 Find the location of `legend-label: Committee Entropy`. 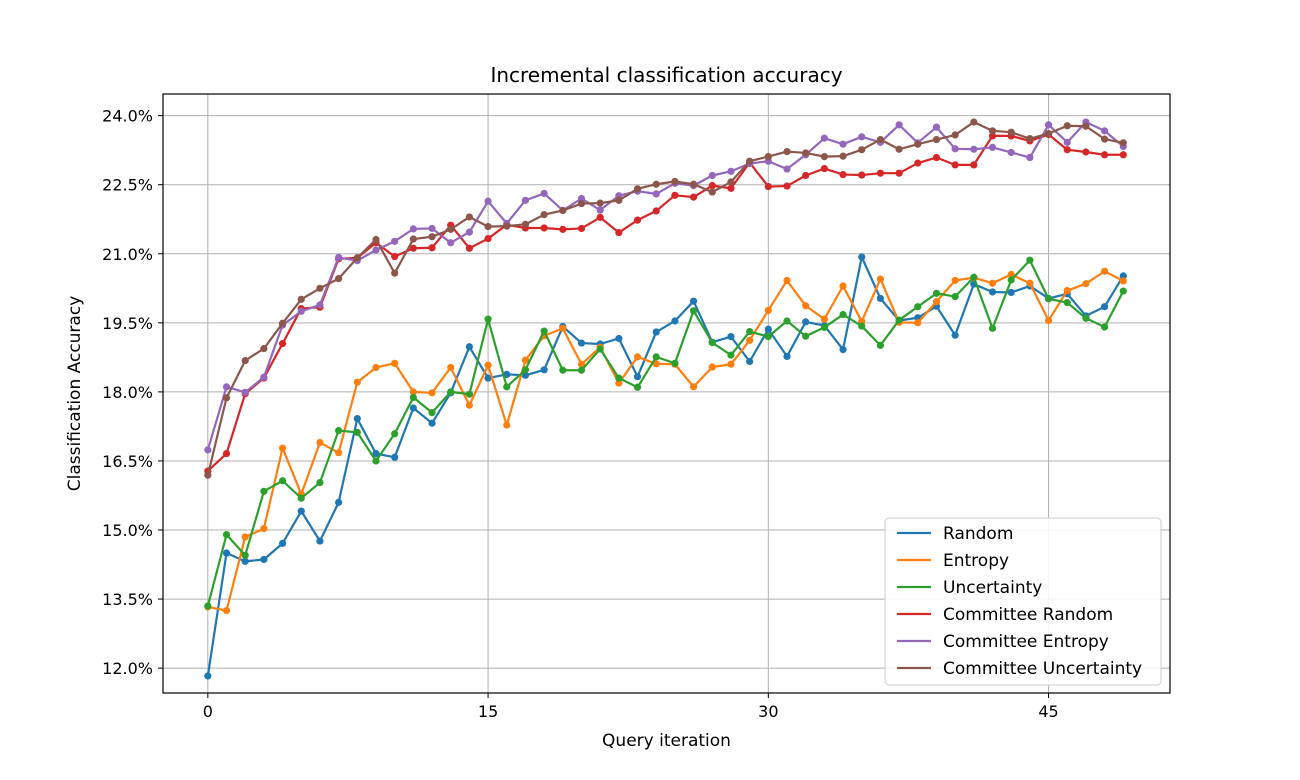

legend-label: Committee Entropy is located at coordinates (1026, 642).